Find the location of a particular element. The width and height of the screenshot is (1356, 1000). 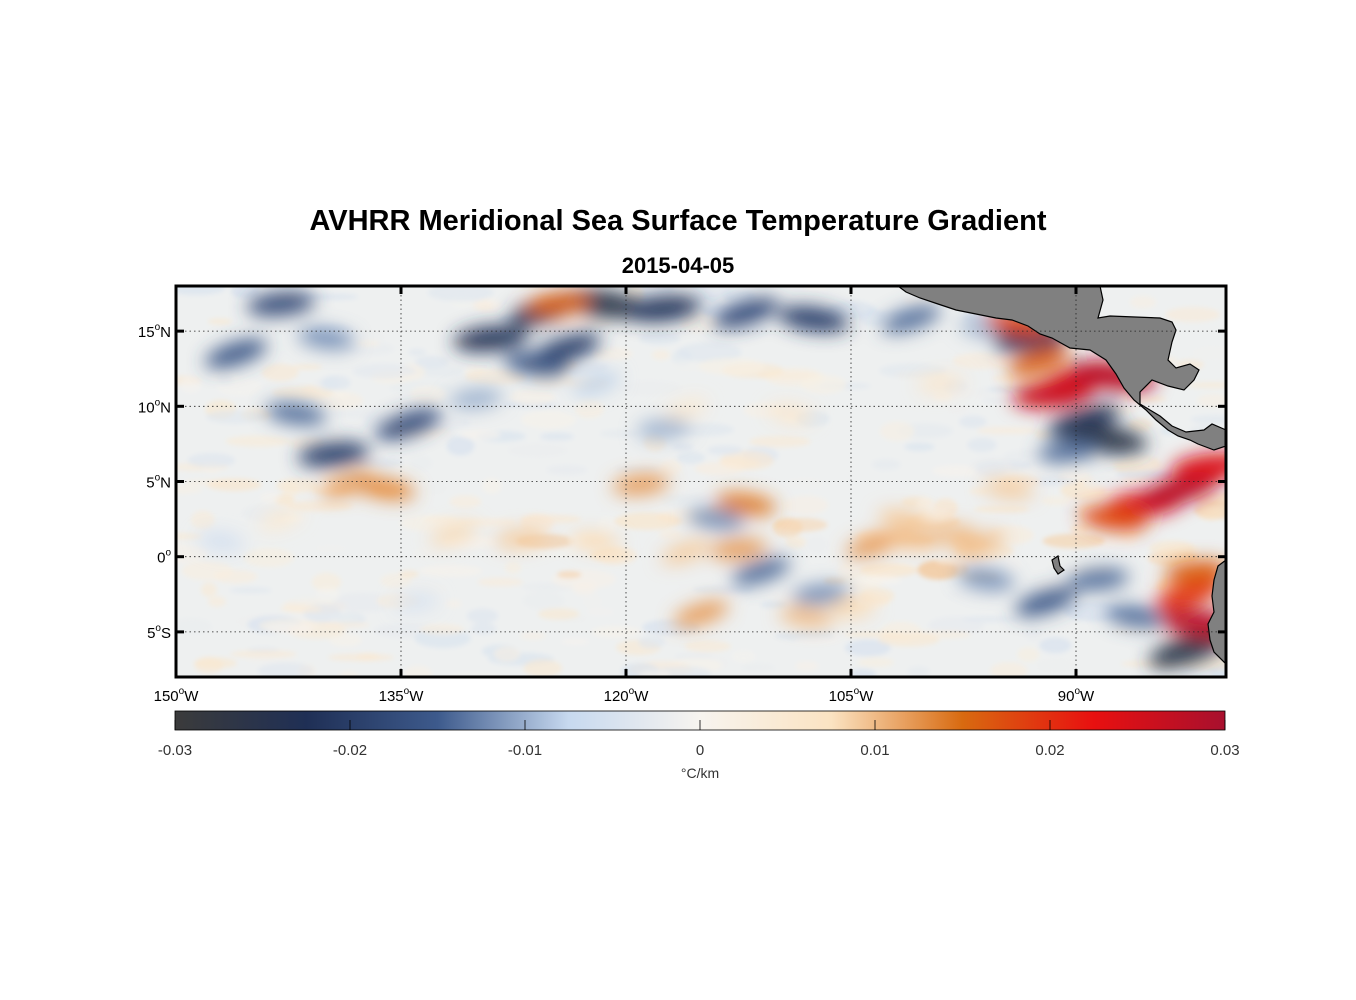

lon-tick-label: 105oW is located at coordinates (852, 695).